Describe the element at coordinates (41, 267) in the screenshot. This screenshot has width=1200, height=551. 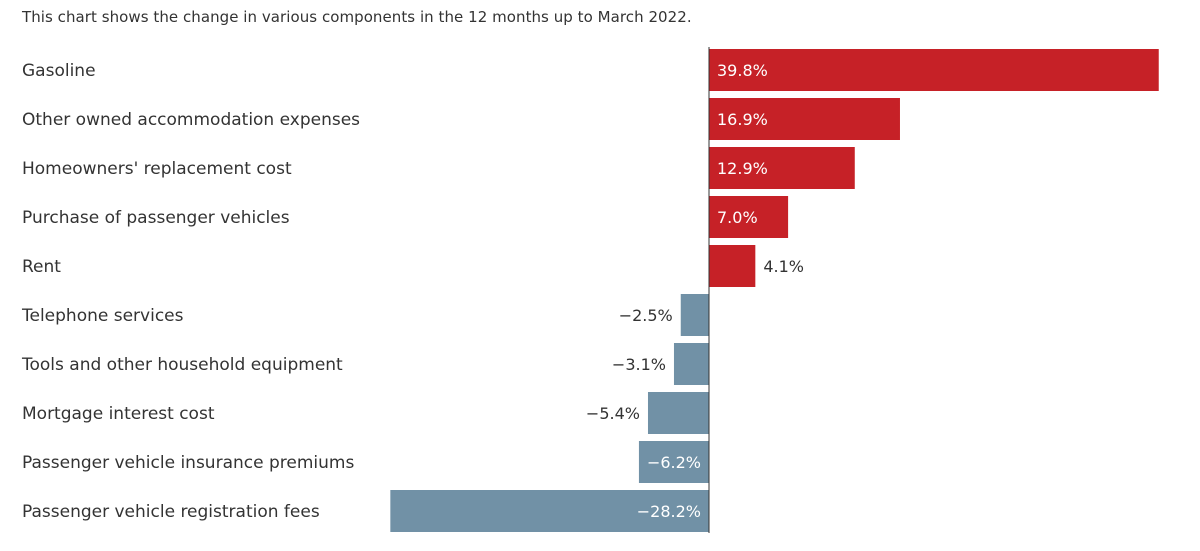
I see `category-label: Rent` at that location.